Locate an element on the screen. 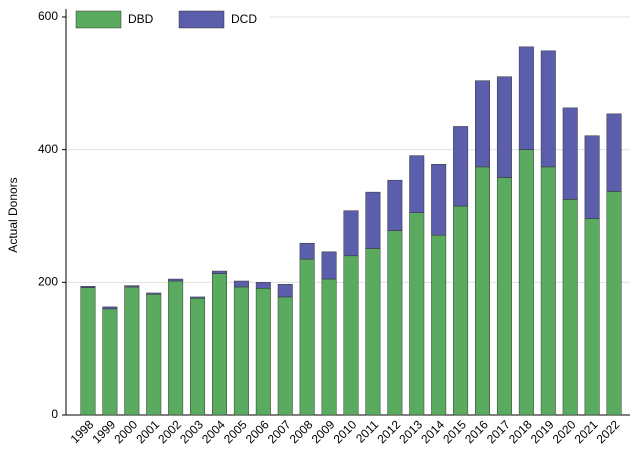 Image resolution: width=643 pixels, height=453 pixels. x-tick-label: 2017 is located at coordinates (498, 431).